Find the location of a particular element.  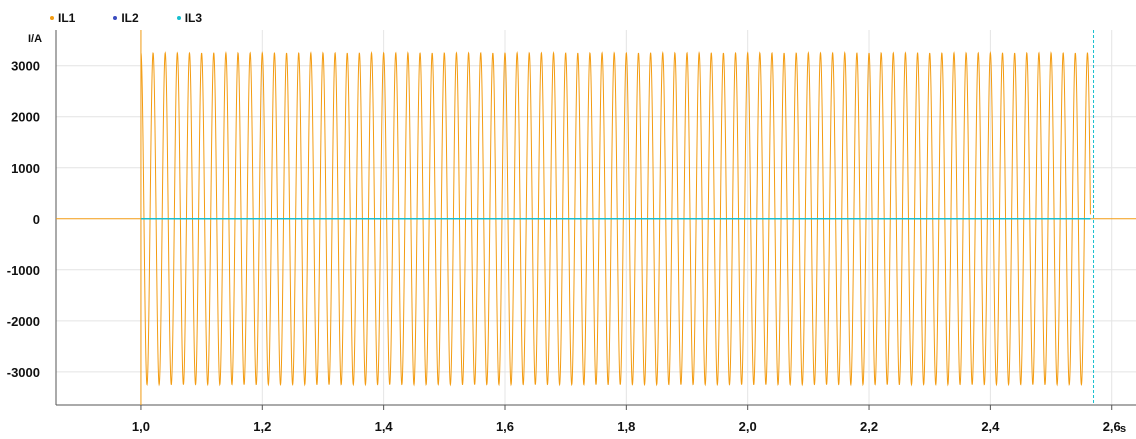

x-tick-label: 2,2 is located at coordinates (869, 426).